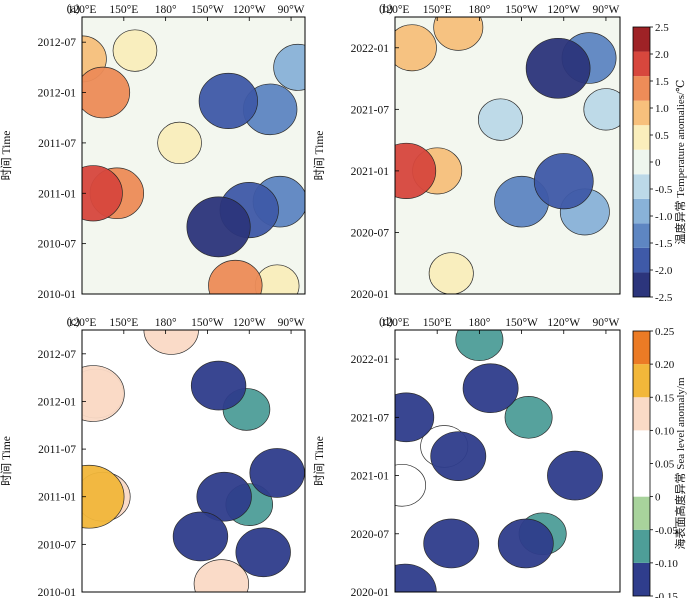  Describe the element at coordinates (386, 8) in the screenshot. I see `panel-label: (b)` at that location.